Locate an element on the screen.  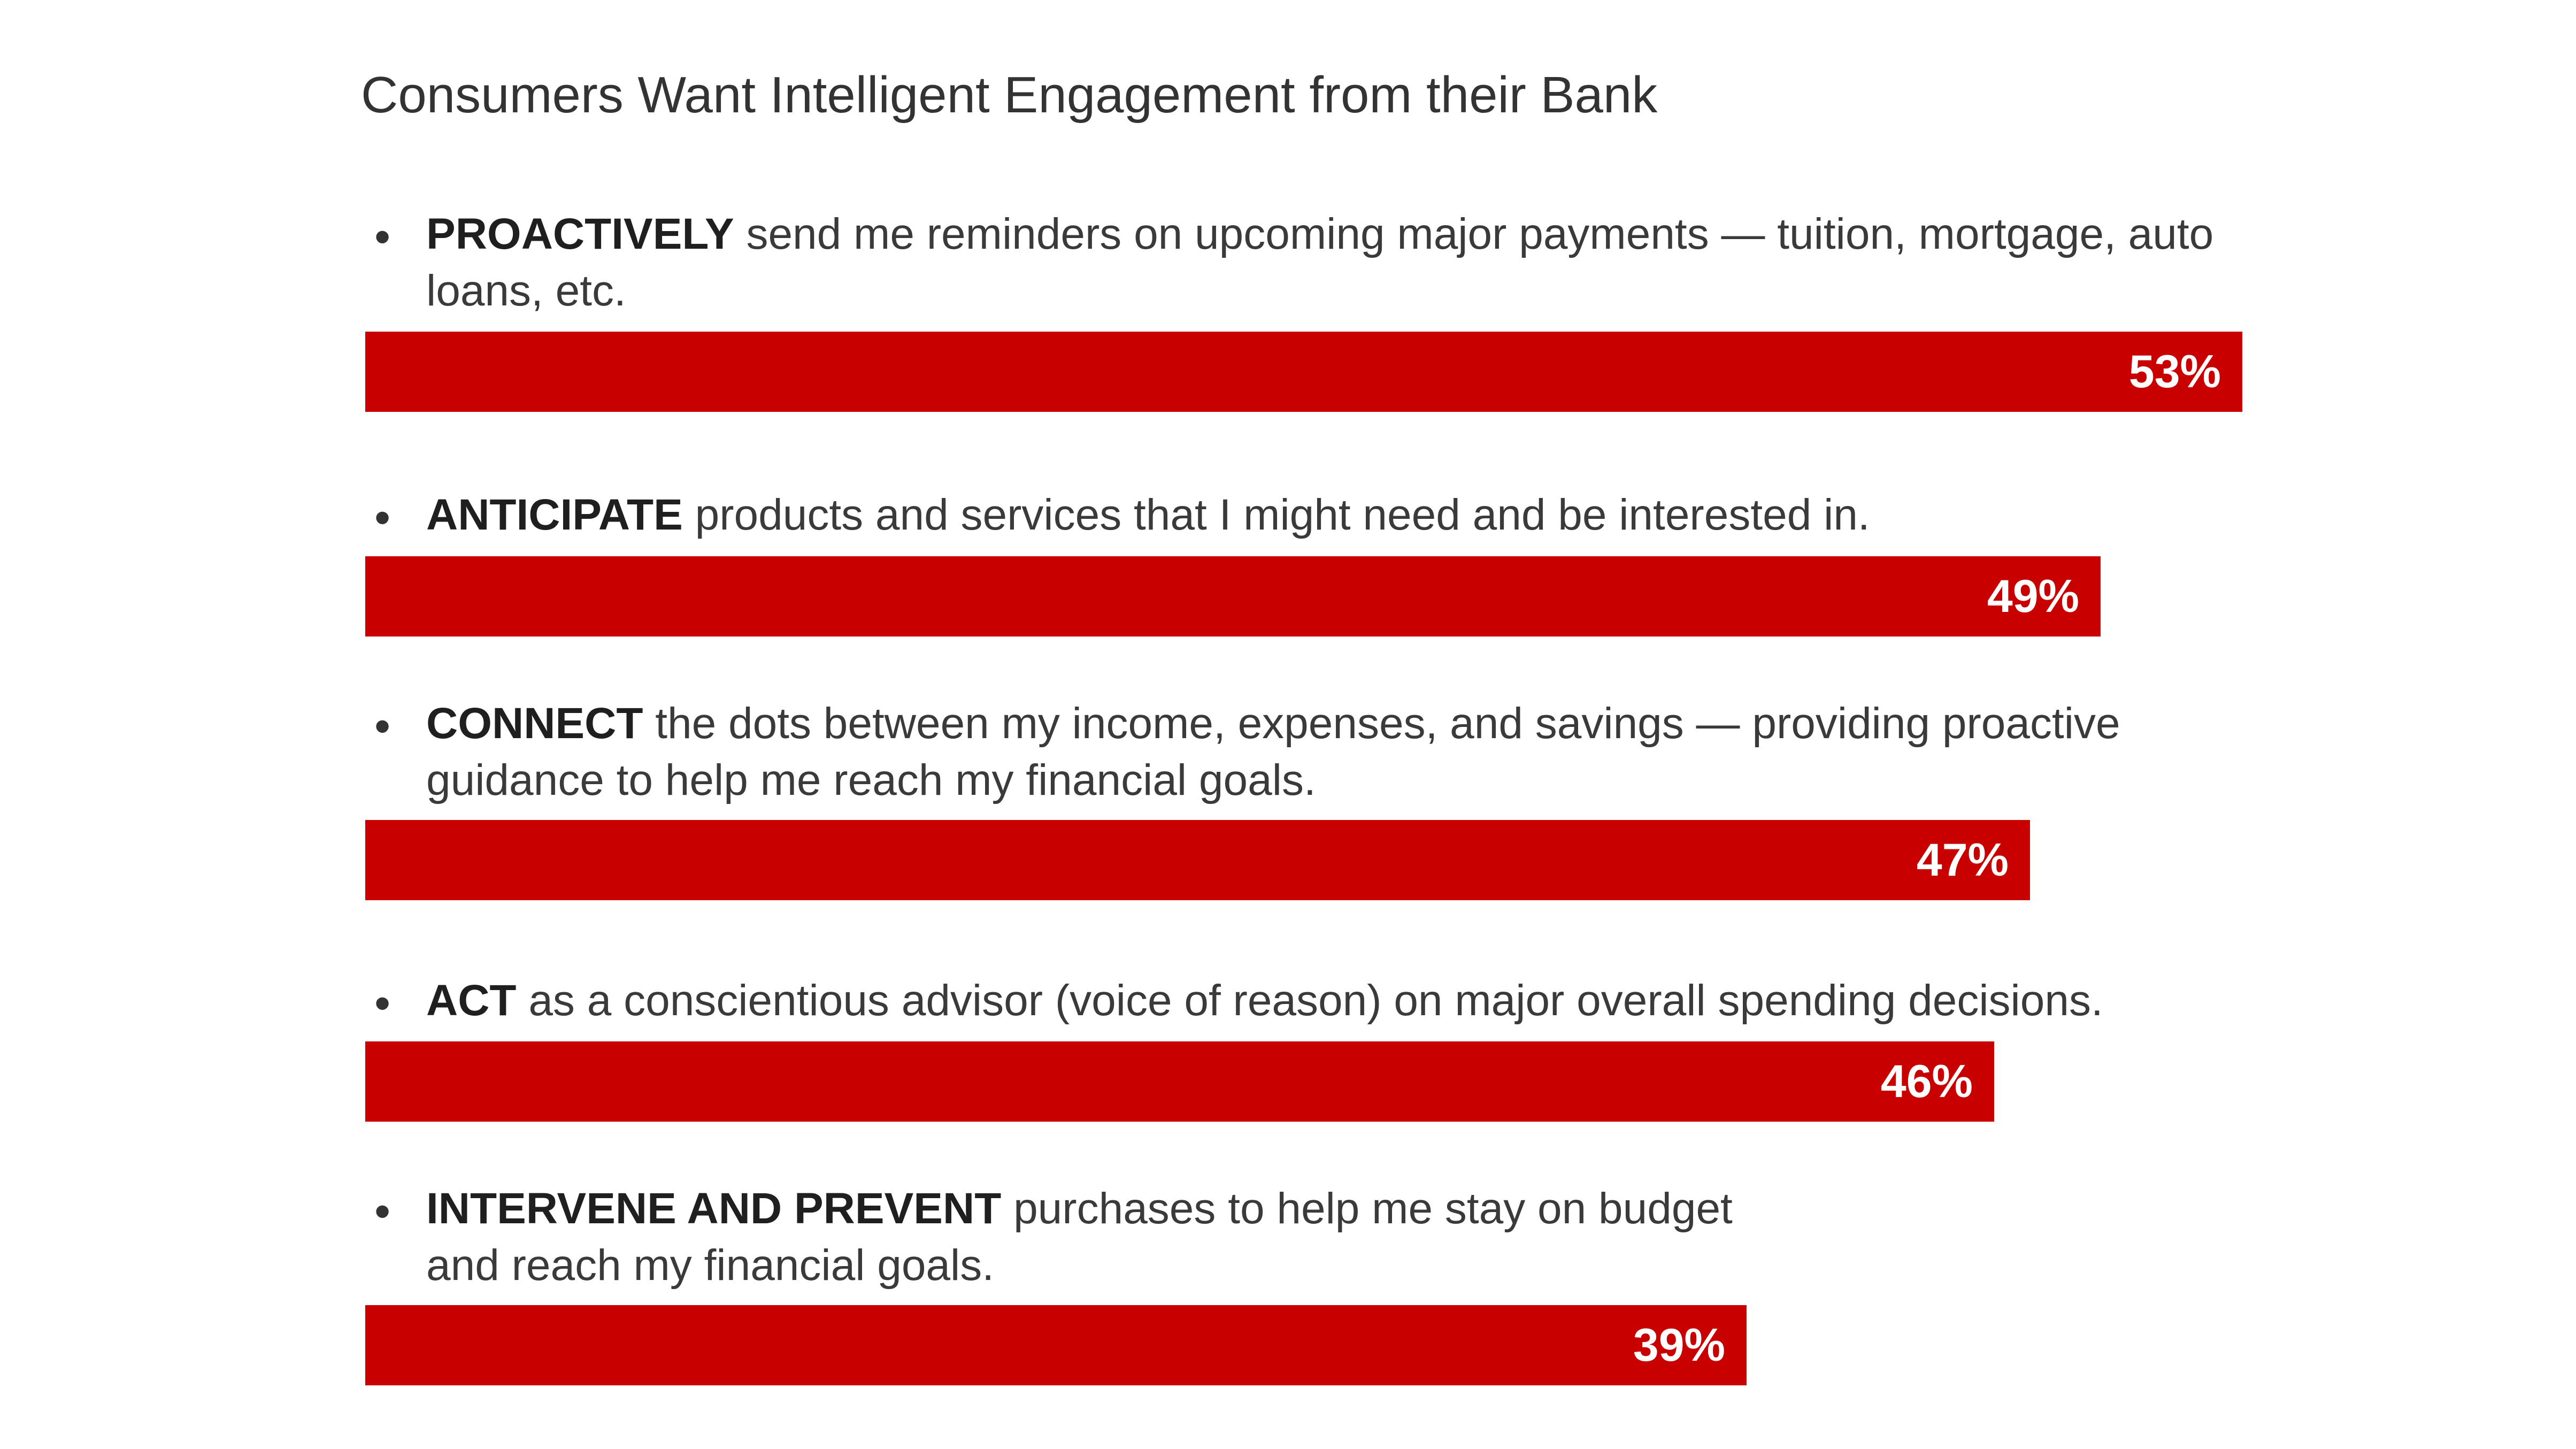
item-keyword: ACT is located at coordinates (471, 1000).